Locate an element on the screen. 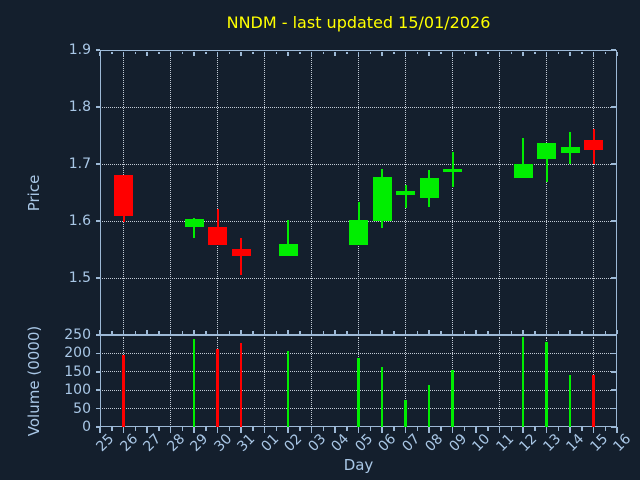  price-axis-label: Price is located at coordinates (34, 192).